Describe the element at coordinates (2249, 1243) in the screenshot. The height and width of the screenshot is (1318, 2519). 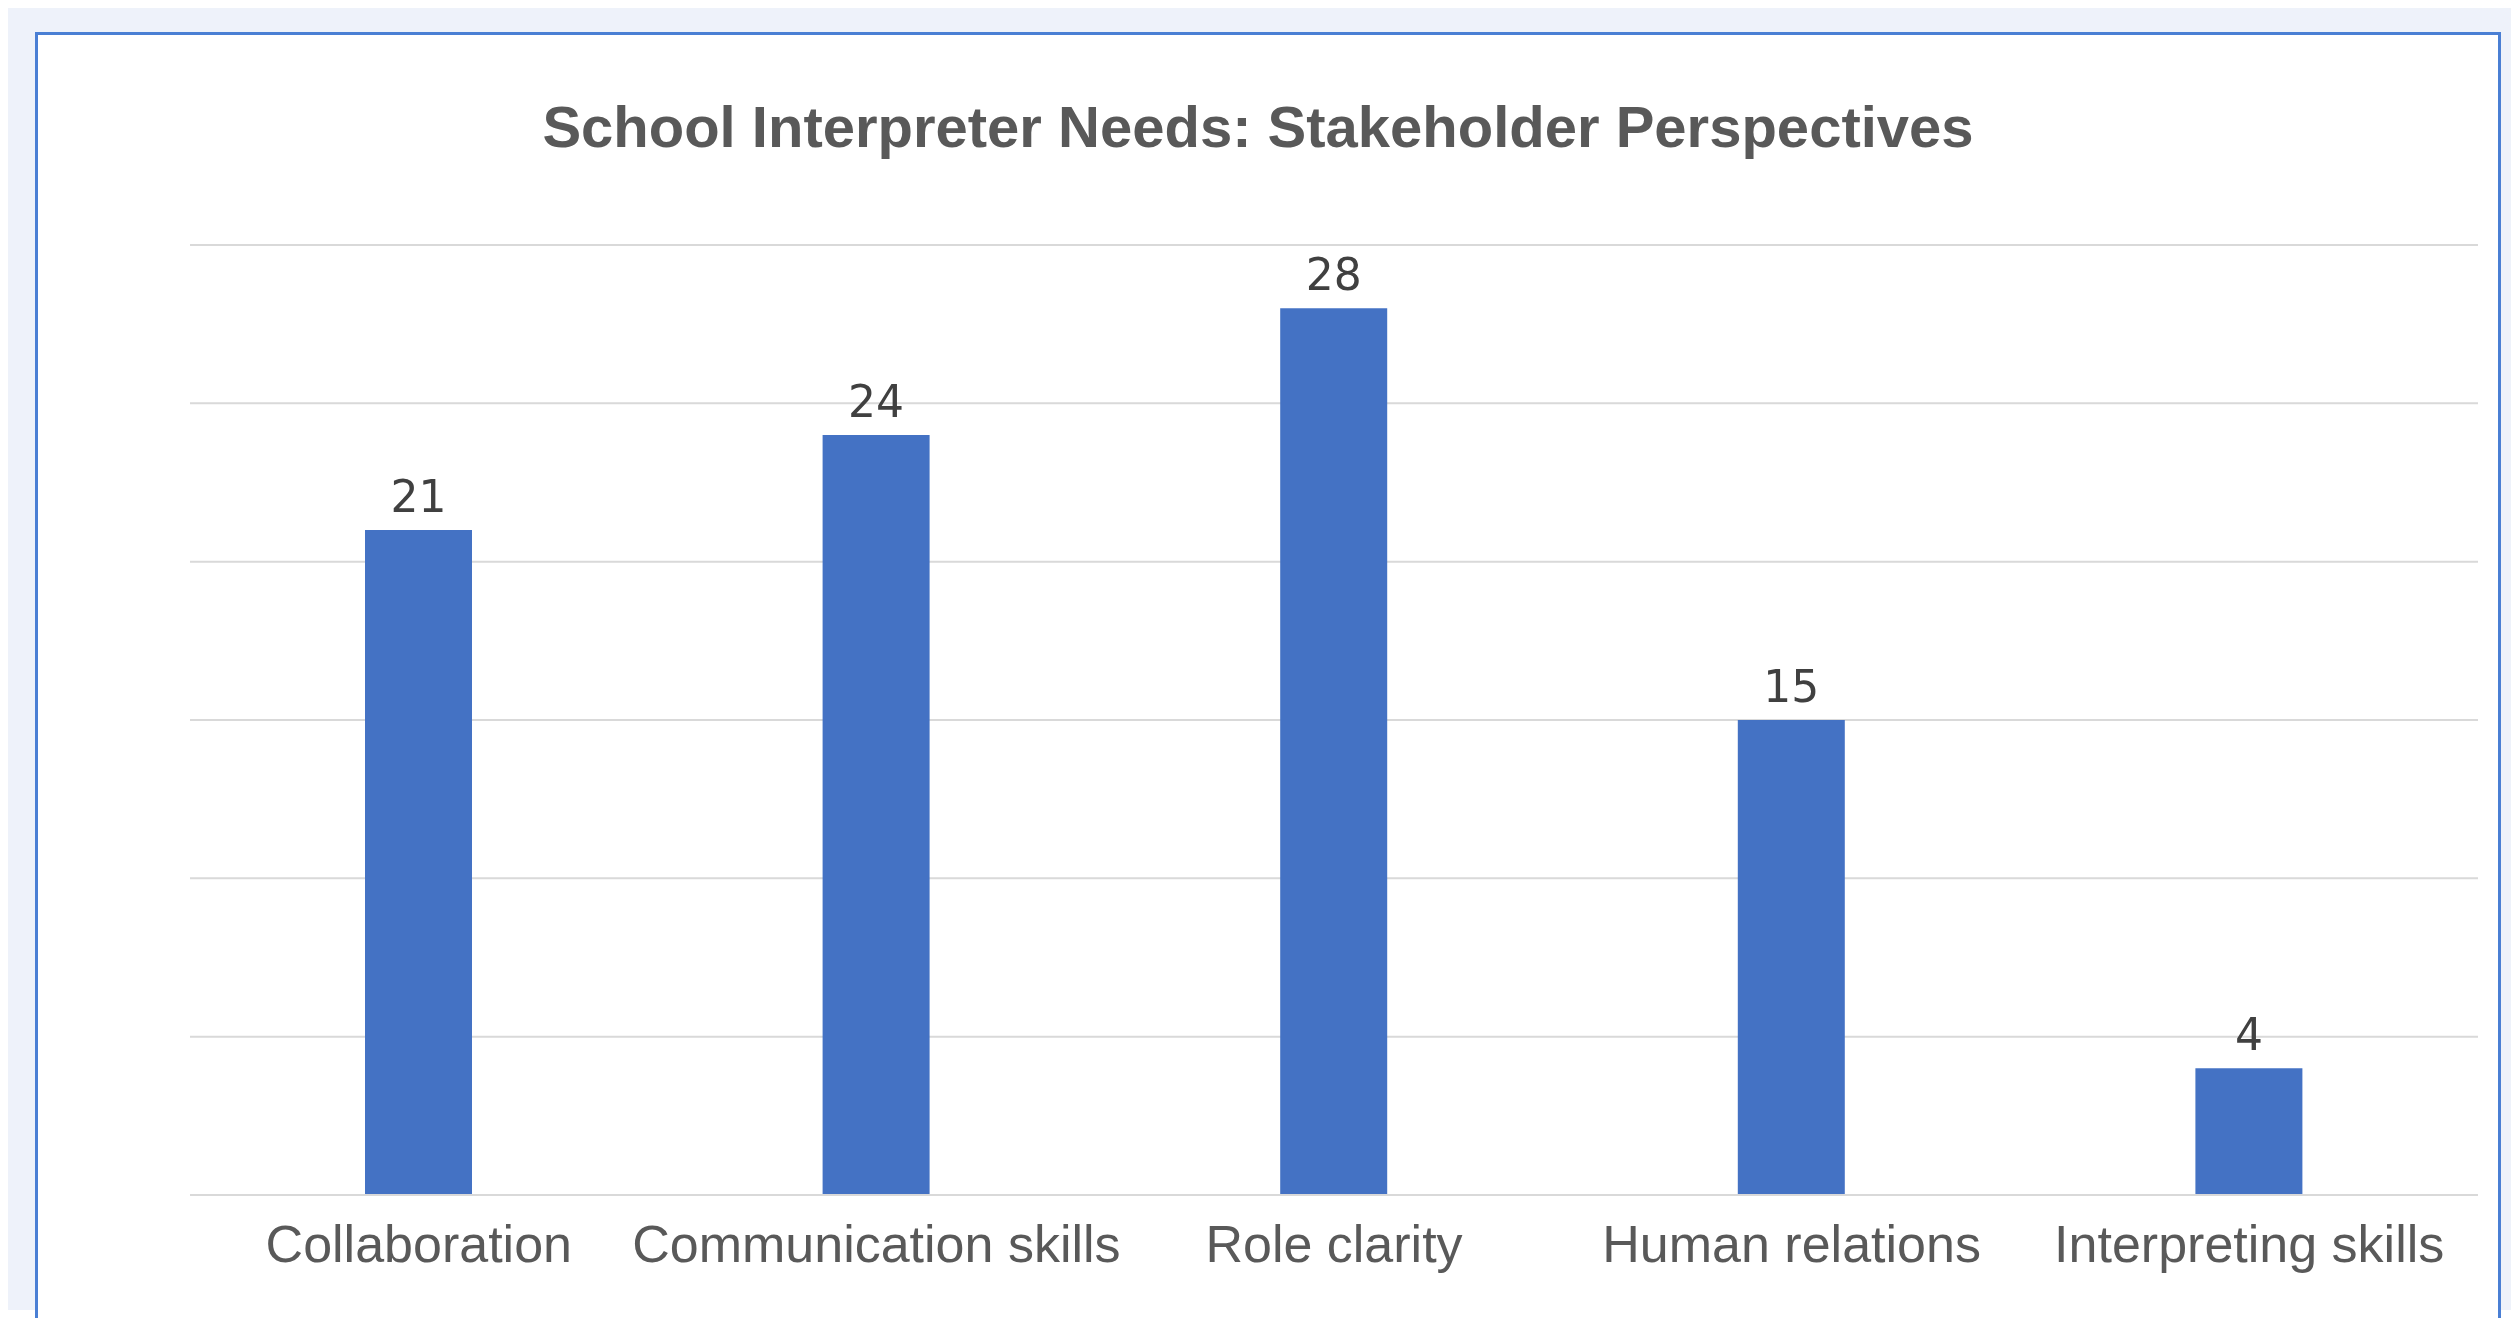
I see `x-tick-label: Interpreting skills` at that location.